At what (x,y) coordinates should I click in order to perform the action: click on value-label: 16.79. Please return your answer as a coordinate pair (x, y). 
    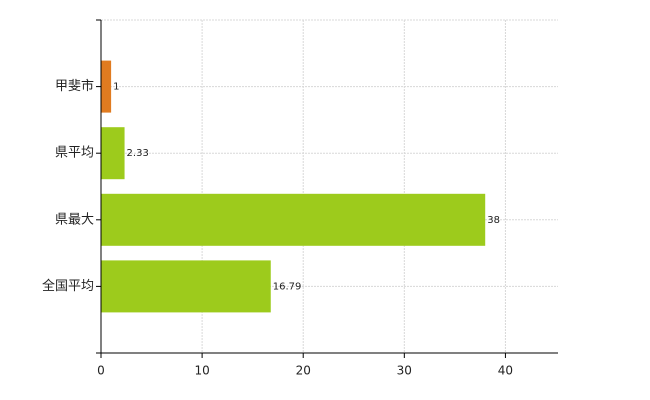
    Looking at the image, I should click on (287, 286).